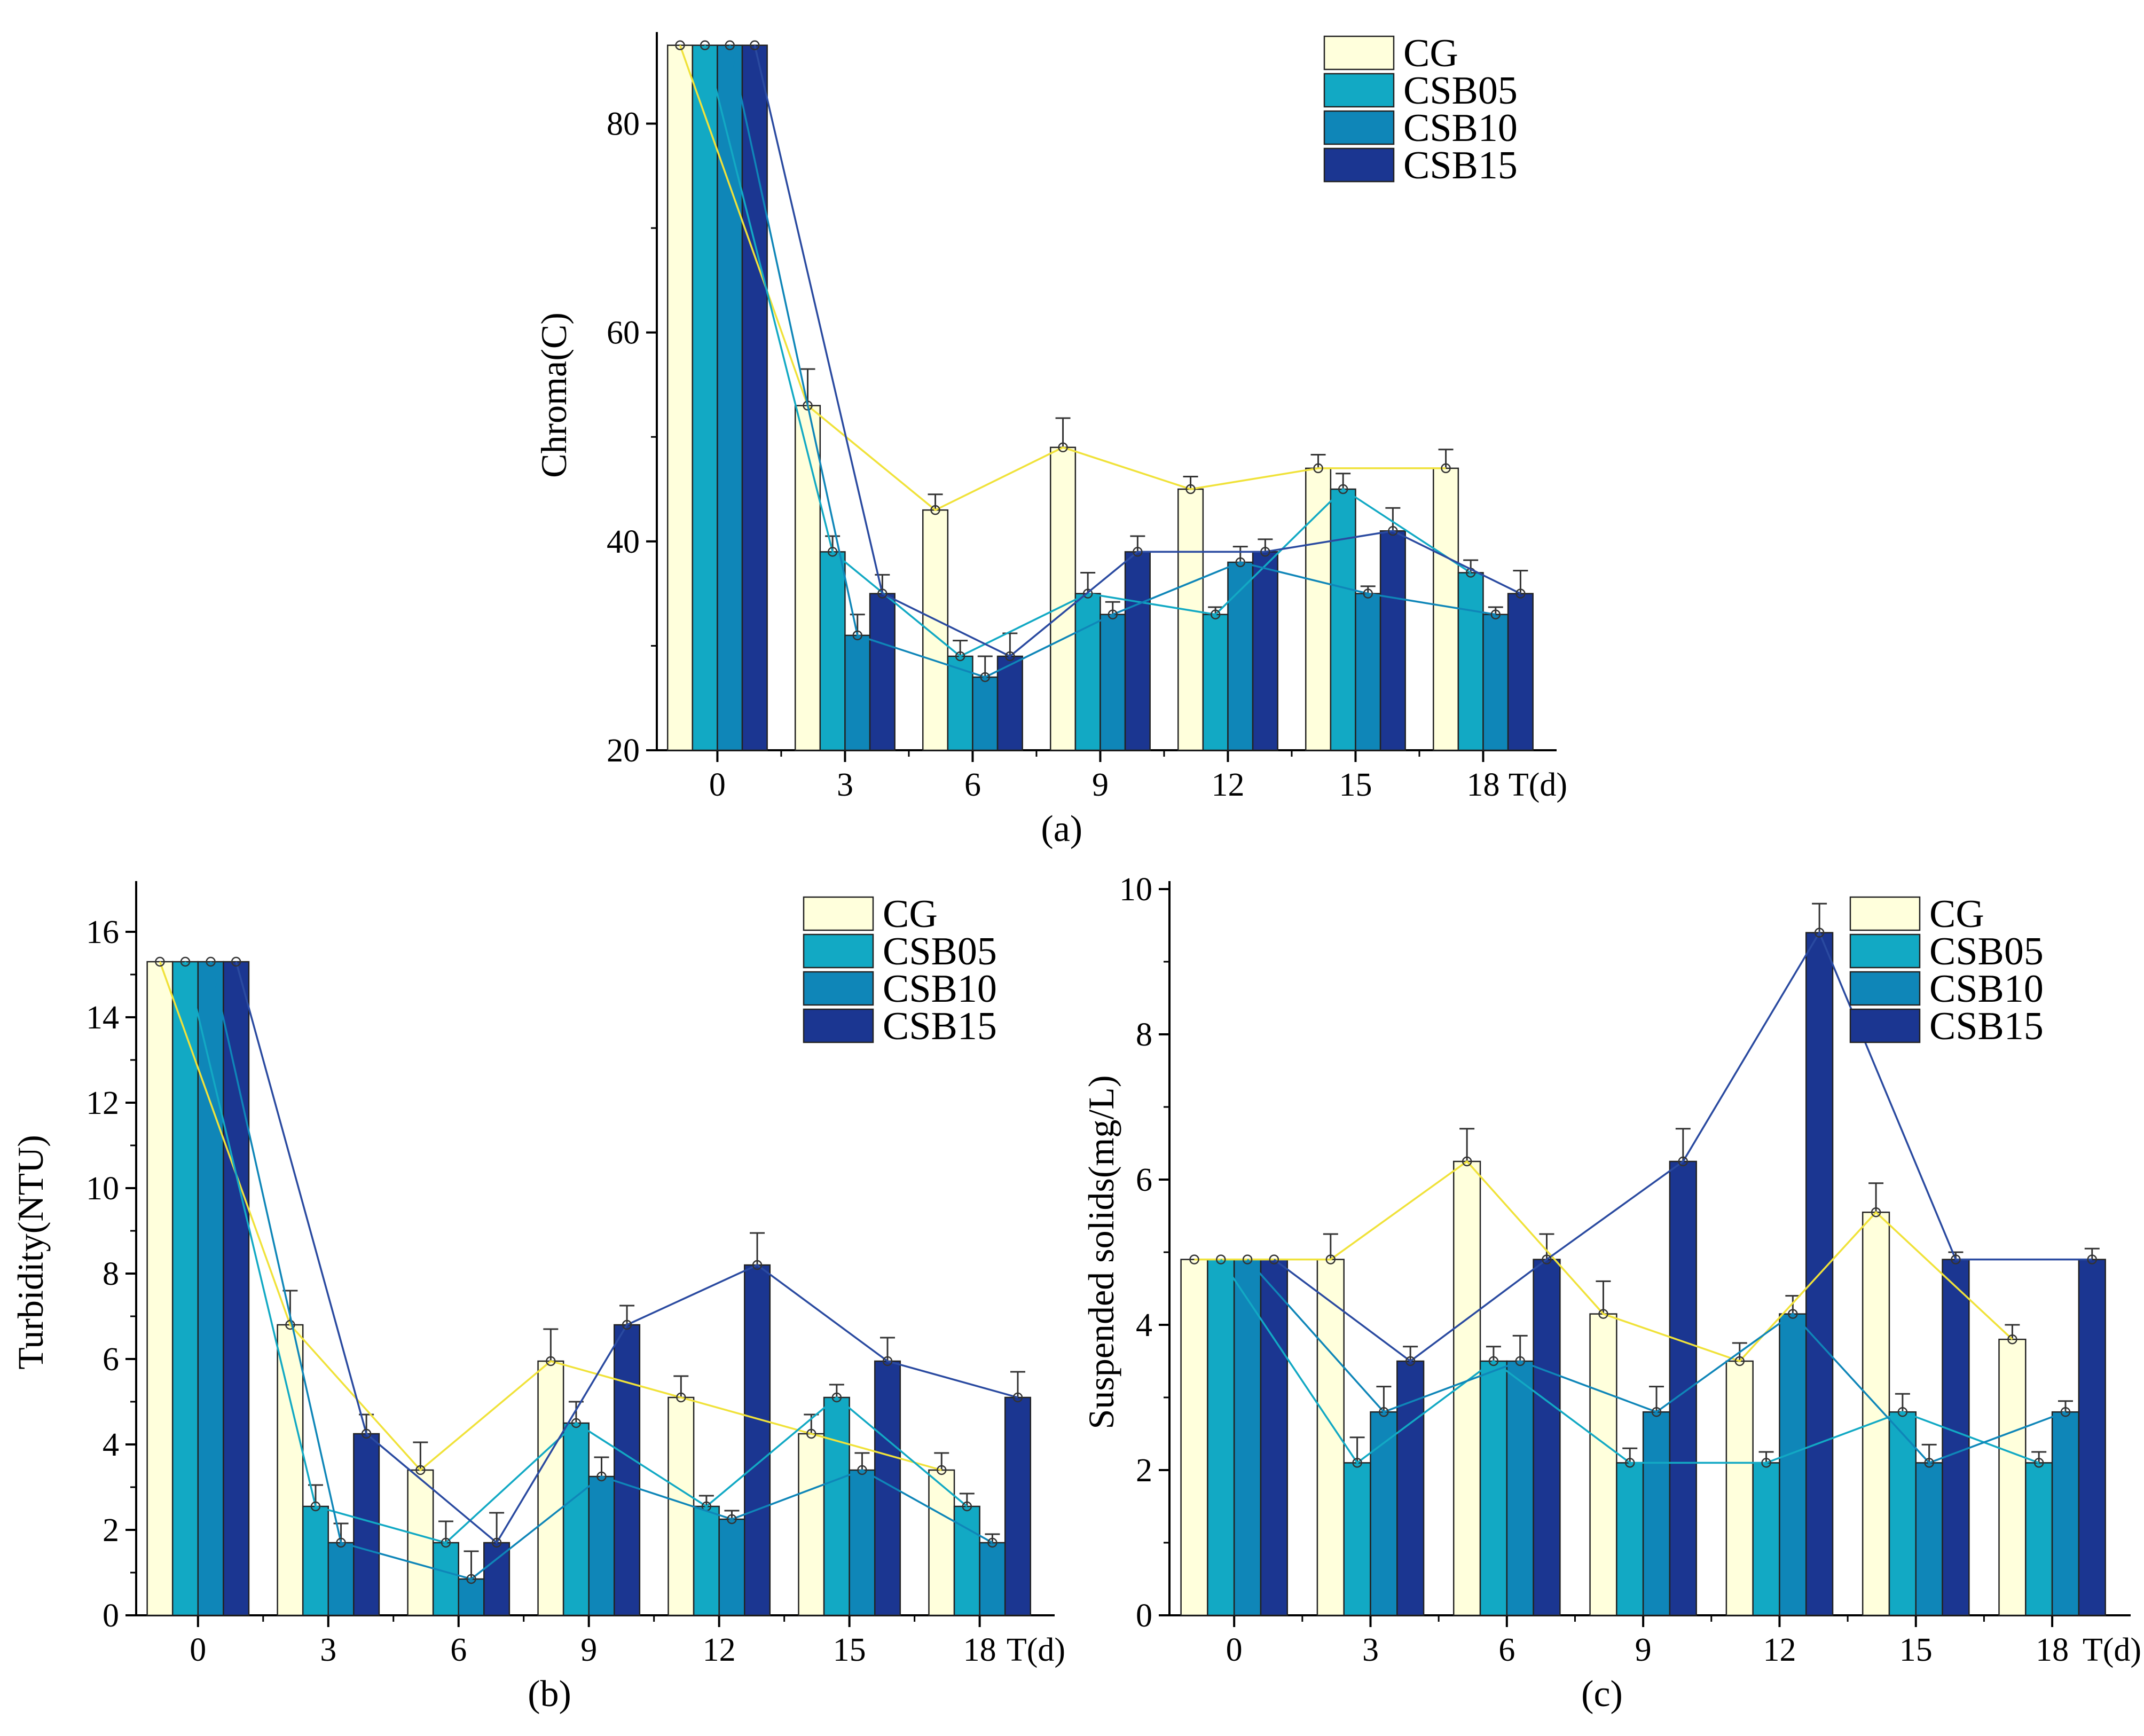 This screenshot has width=2144, height=1736. I want to click on y-tick-label: 2, so click(111, 1530).